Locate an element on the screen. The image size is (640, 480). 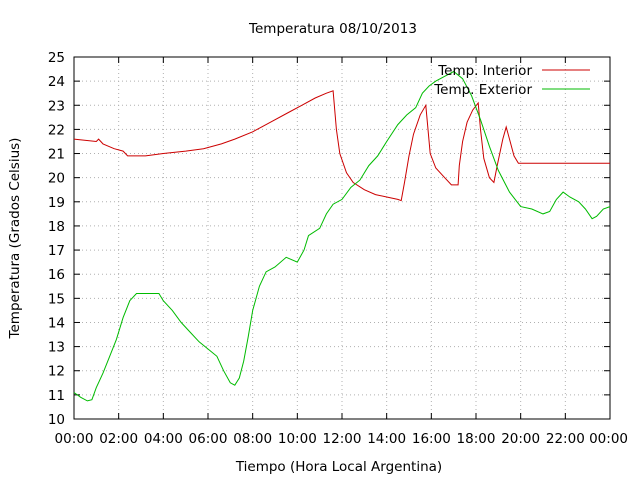
y-axis-label: Temperatura (Grados Celsius) is located at coordinates (15, 239).